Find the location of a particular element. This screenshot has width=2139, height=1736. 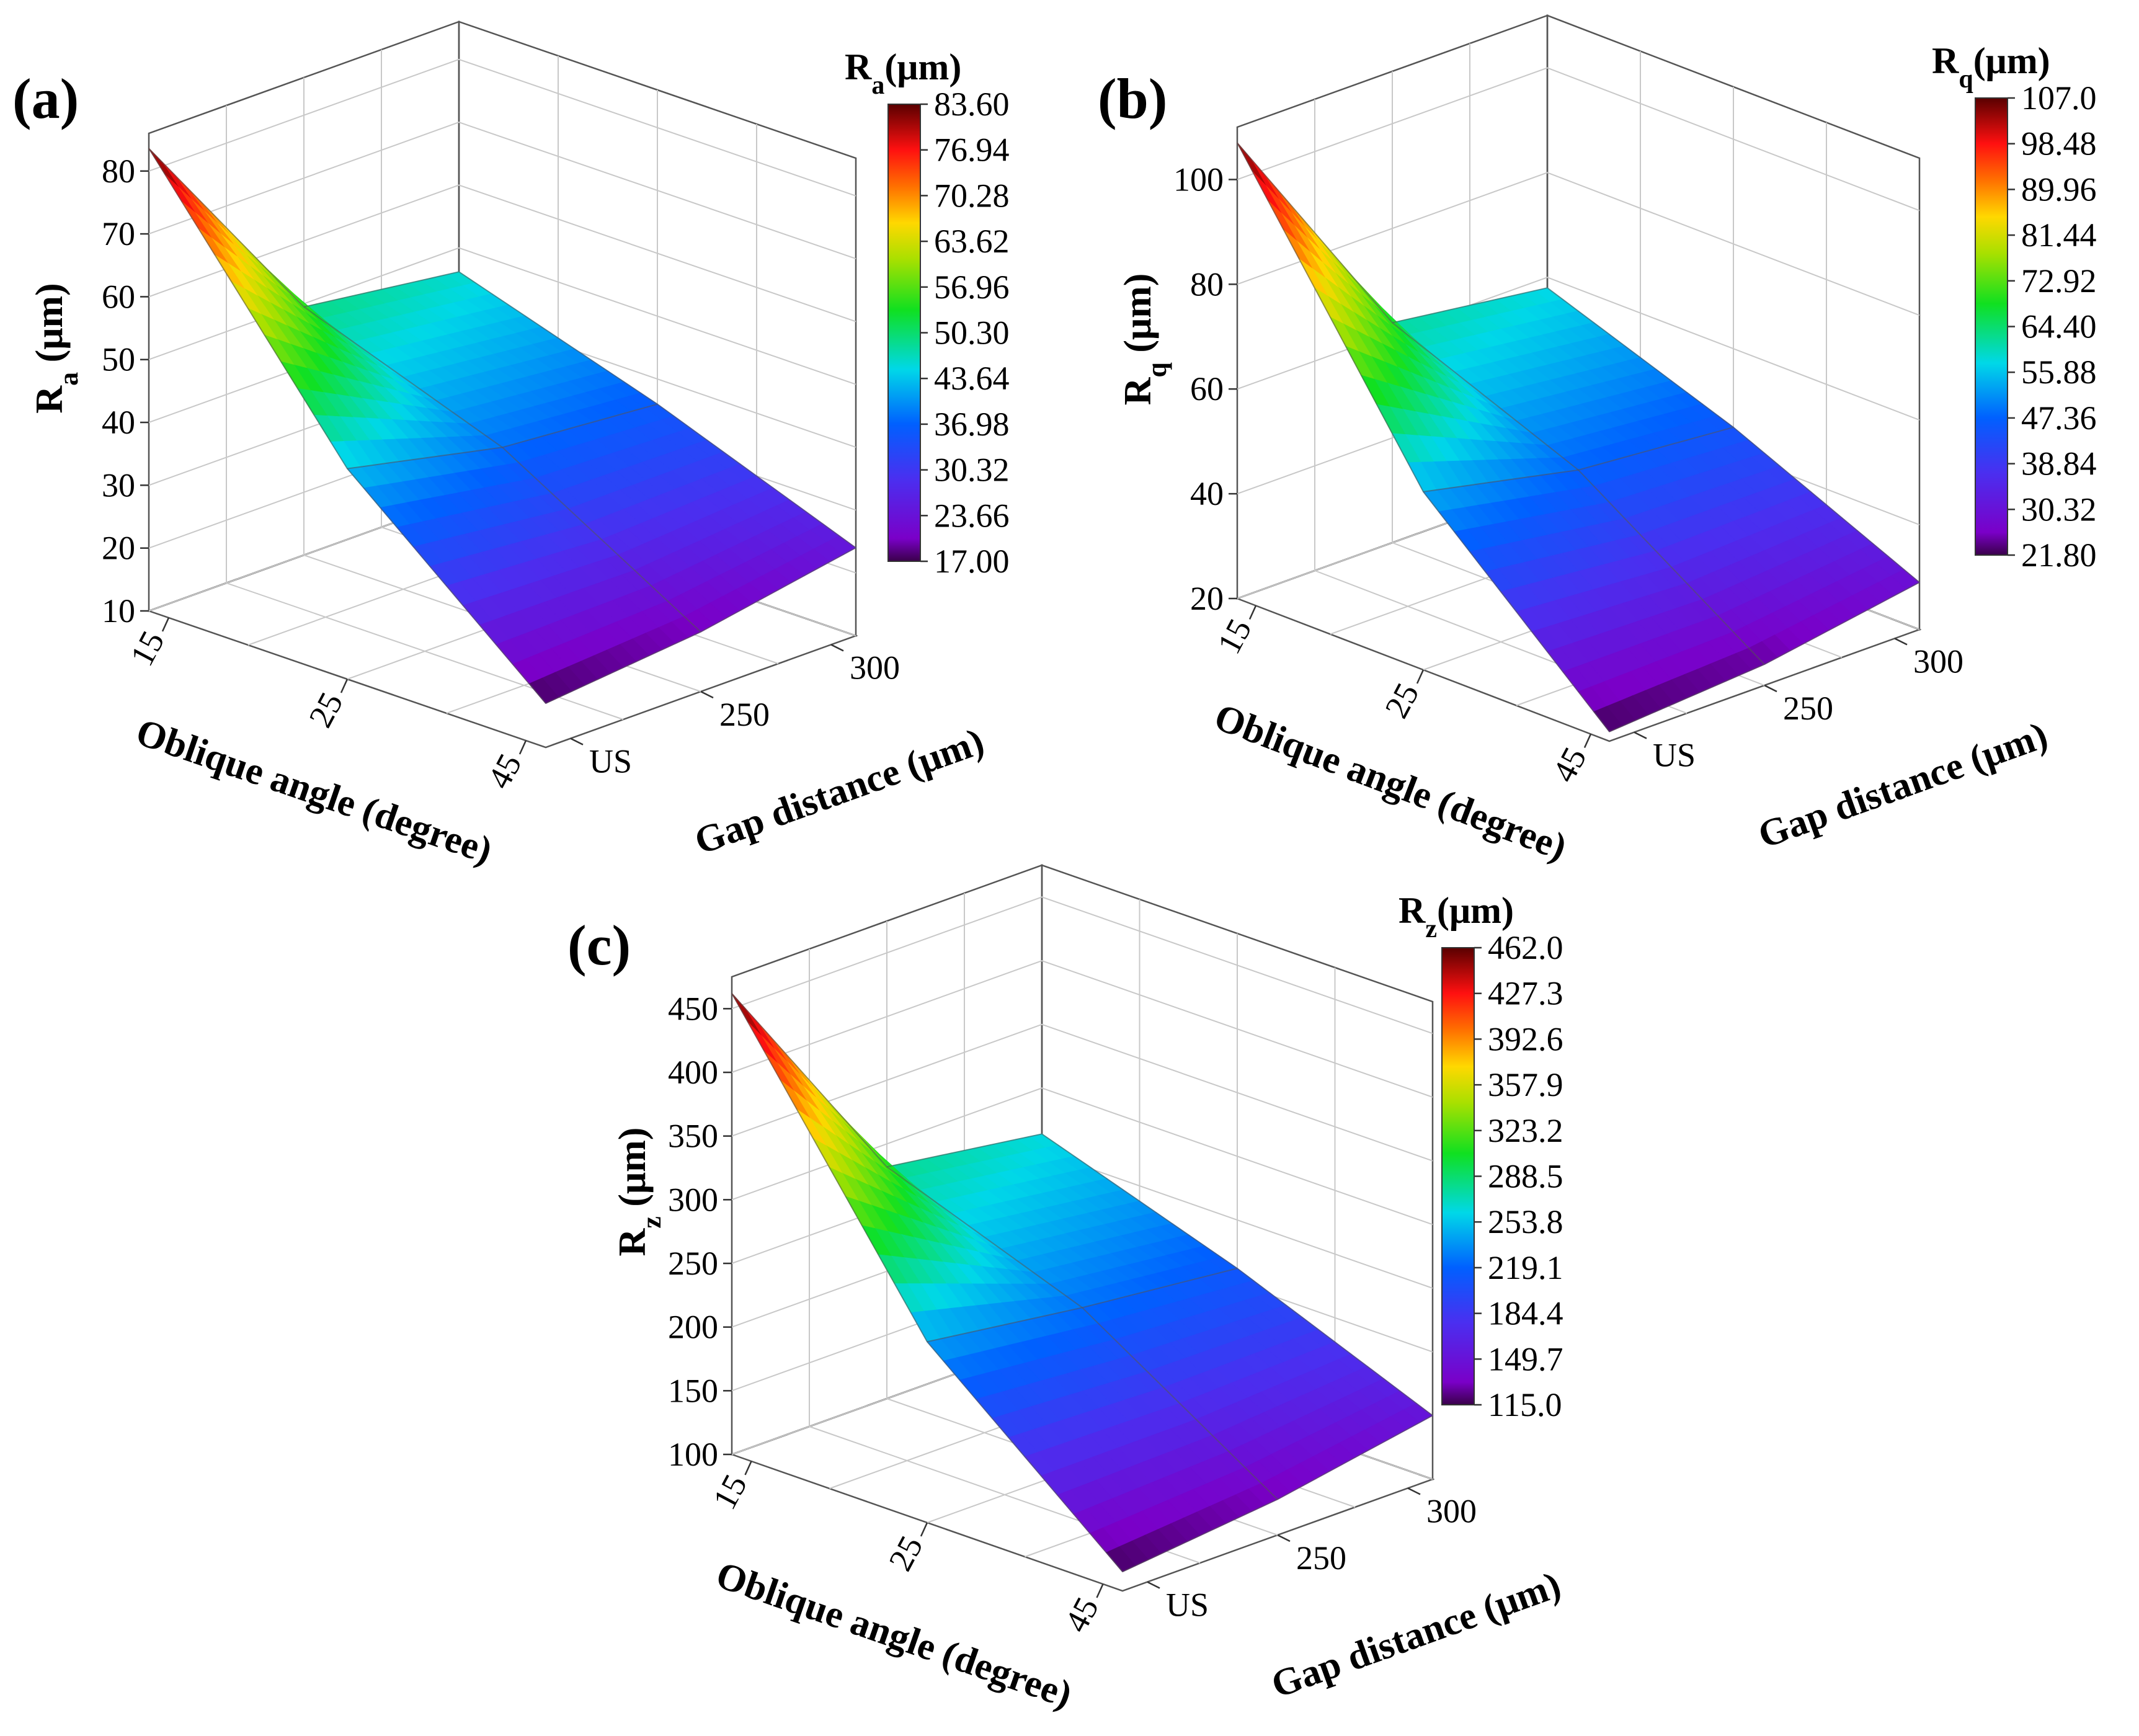

z-tick-label: 30 is located at coordinates (118, 485).